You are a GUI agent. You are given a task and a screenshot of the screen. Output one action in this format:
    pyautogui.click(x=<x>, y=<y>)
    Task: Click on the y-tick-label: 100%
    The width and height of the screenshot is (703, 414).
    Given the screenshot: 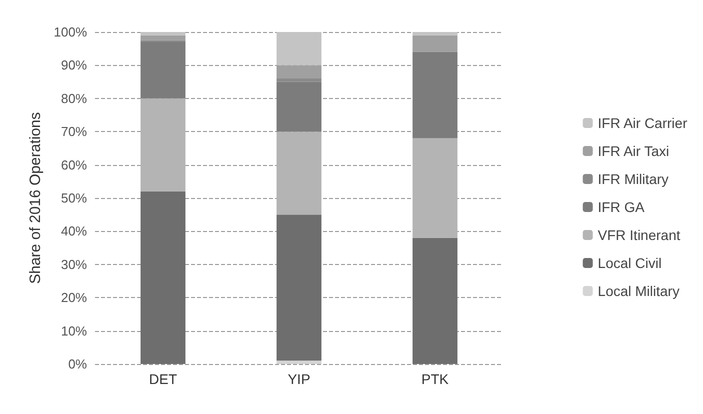 What is the action you would take?
    pyautogui.click(x=71, y=32)
    